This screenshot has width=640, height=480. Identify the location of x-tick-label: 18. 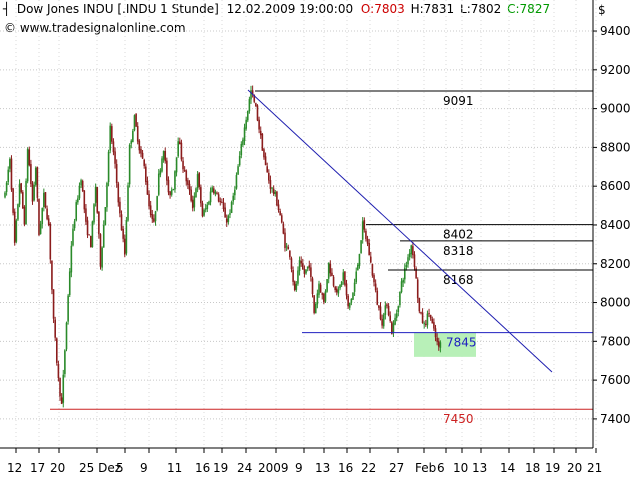
(532, 468).